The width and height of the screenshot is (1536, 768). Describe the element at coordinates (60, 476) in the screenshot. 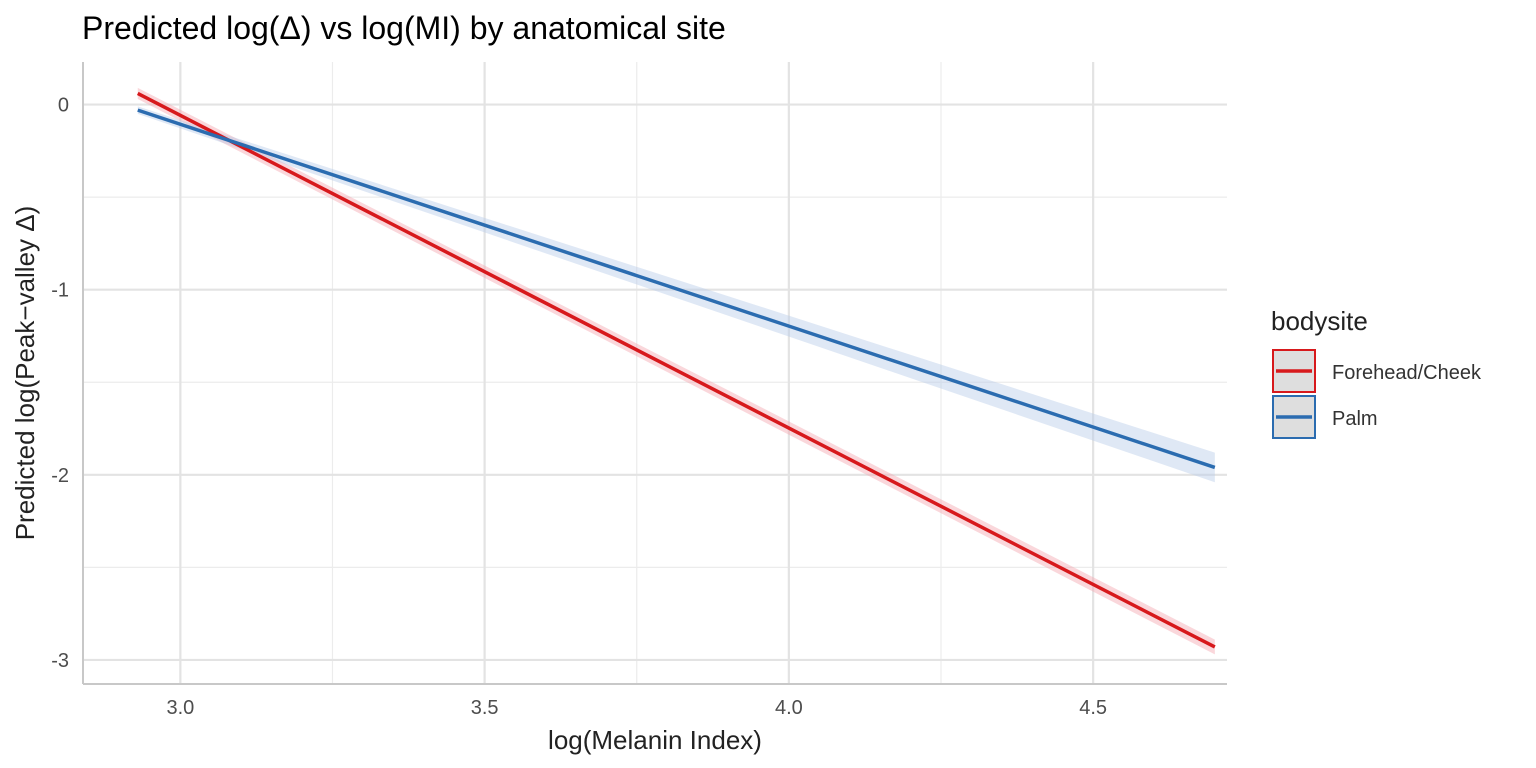

I see `y-tick-label: -2` at that location.